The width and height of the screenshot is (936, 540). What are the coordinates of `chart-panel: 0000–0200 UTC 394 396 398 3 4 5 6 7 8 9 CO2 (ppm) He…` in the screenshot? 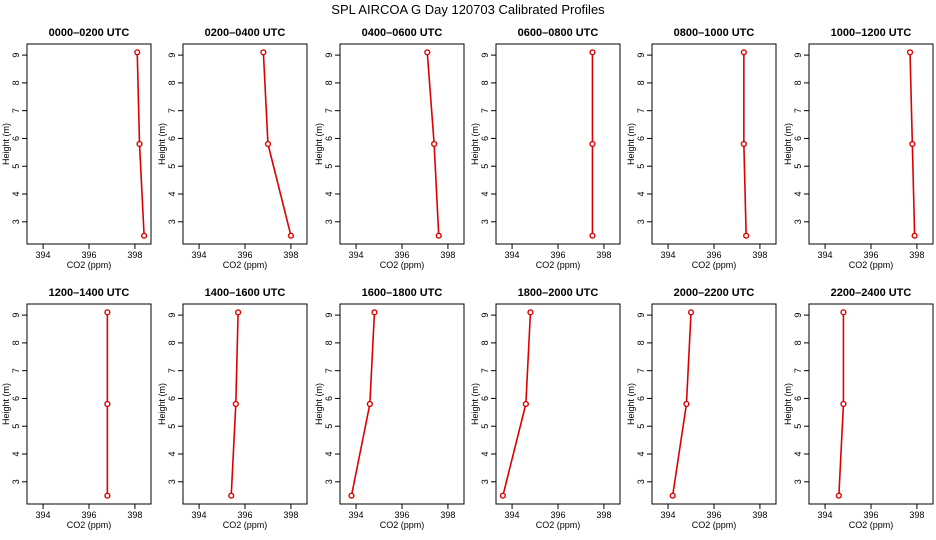 It's located at (76, 148).